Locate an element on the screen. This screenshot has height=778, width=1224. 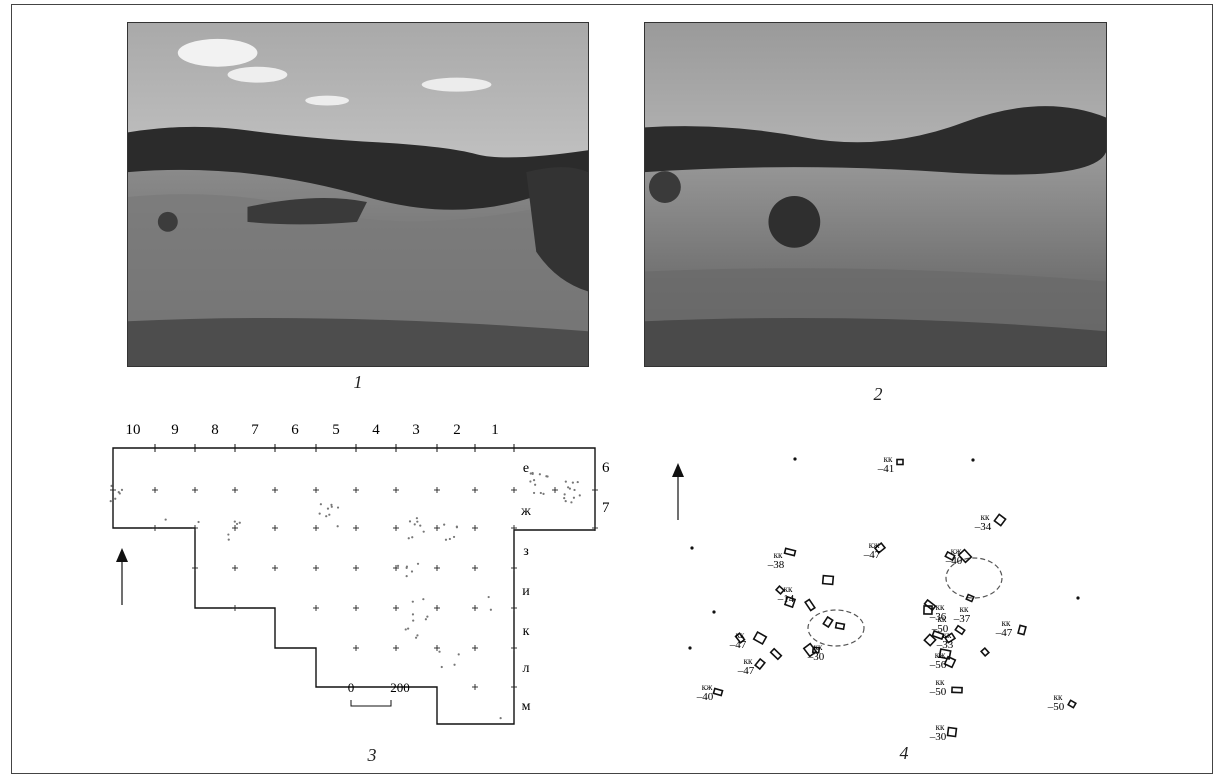
find-label-depth: –34 is located at coordinates (983, 527).